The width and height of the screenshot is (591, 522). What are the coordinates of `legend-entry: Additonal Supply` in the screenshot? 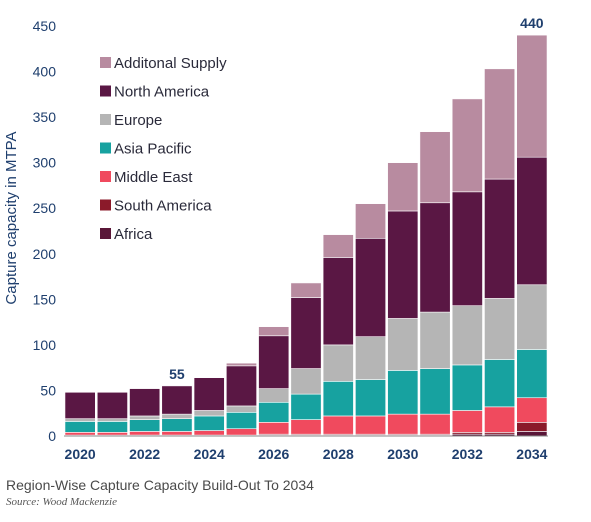 It's located at (170, 63).